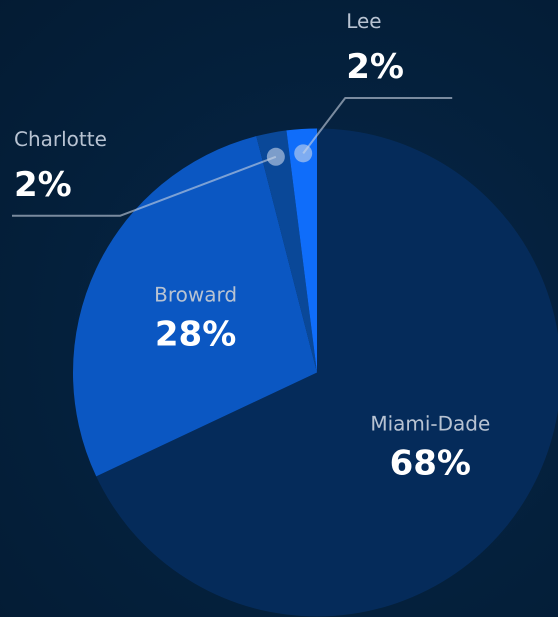 This screenshot has width=558, height=617. I want to click on data-label: 28%, so click(195, 334).